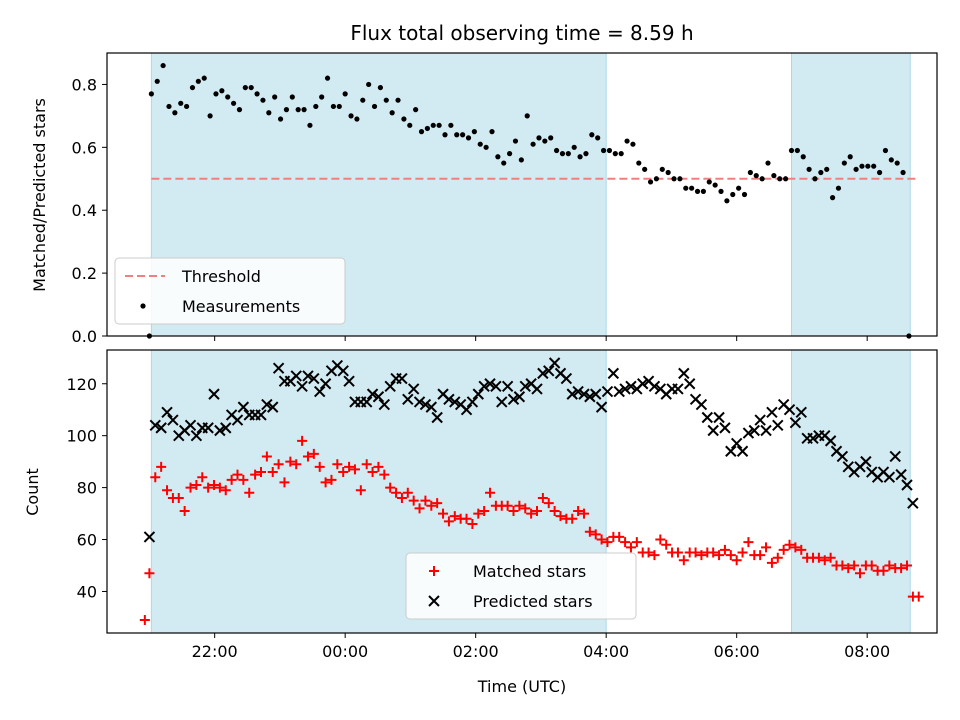  What do you see at coordinates (87, 591) in the screenshot?
I see `y-tick-label: 40` at bounding box center [87, 591].